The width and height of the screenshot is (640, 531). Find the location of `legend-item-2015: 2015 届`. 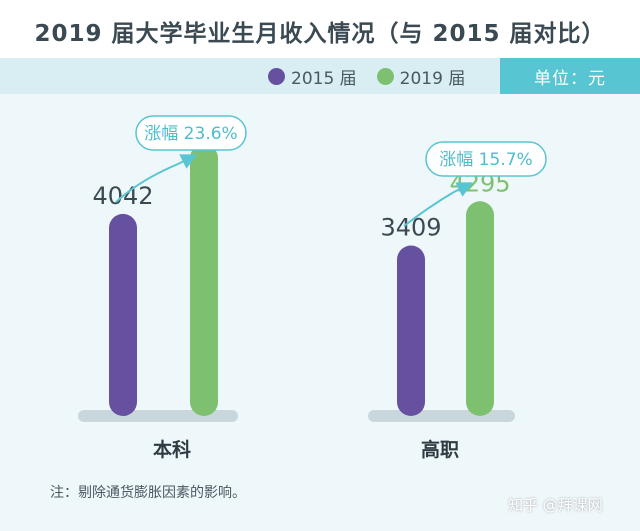

legend-item-2015: 2015 届 is located at coordinates (312, 76).